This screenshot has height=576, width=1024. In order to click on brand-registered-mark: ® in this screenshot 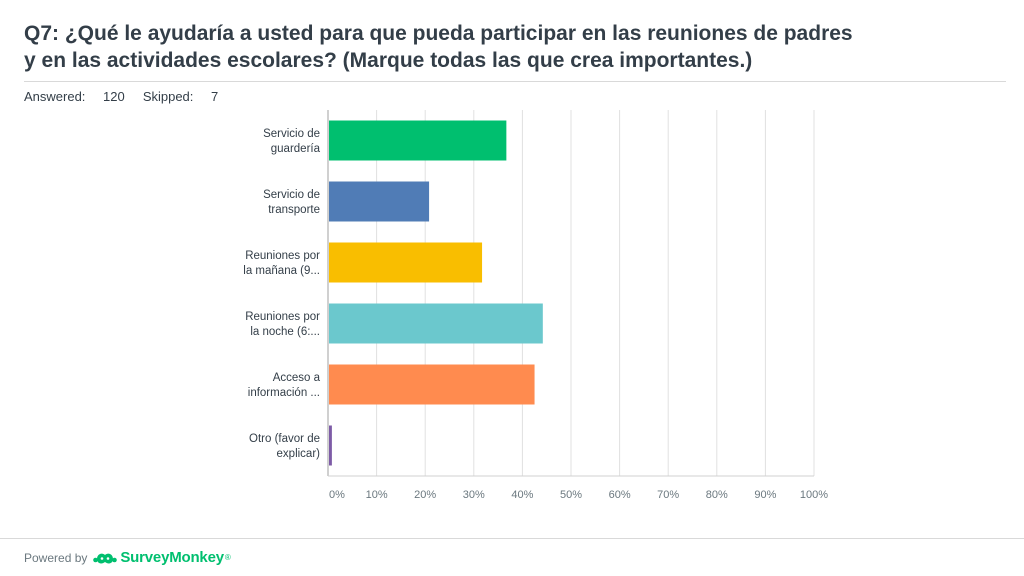, I will do `click(227, 557)`.